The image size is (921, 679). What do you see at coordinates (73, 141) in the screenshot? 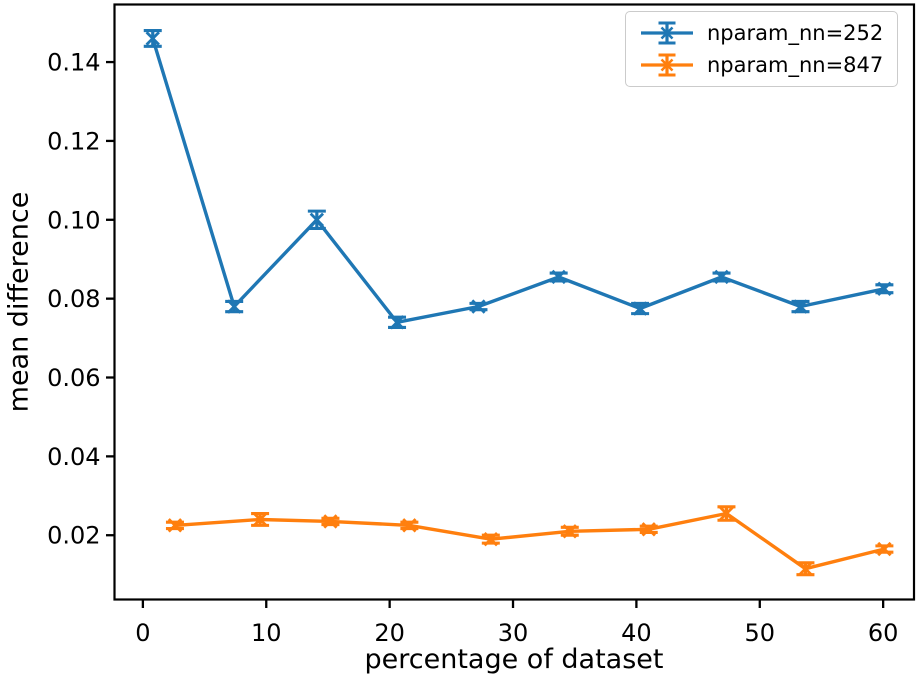
I see `y-tick-label: 0.12` at bounding box center [73, 141].